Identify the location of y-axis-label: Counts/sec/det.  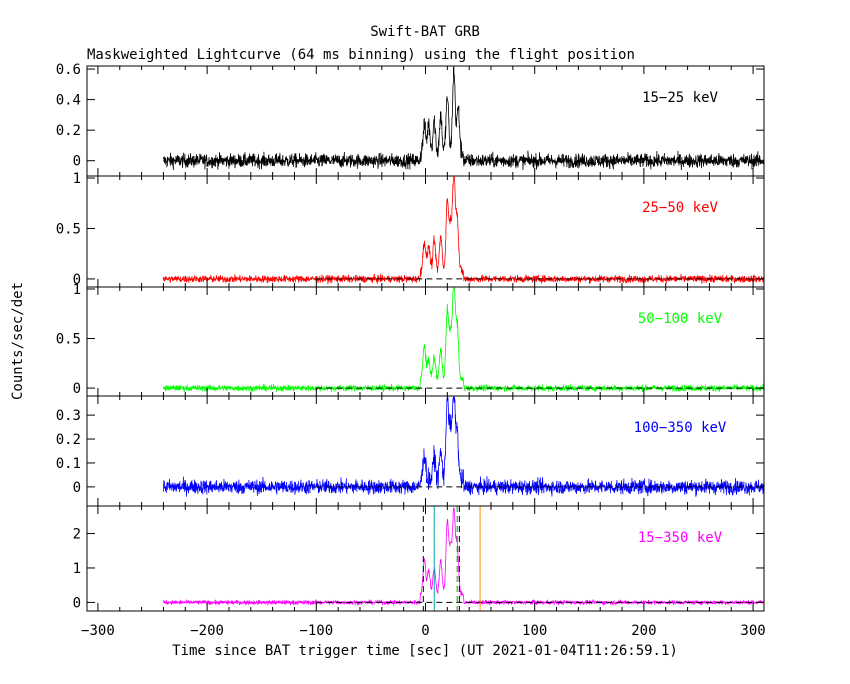
(18, 341).